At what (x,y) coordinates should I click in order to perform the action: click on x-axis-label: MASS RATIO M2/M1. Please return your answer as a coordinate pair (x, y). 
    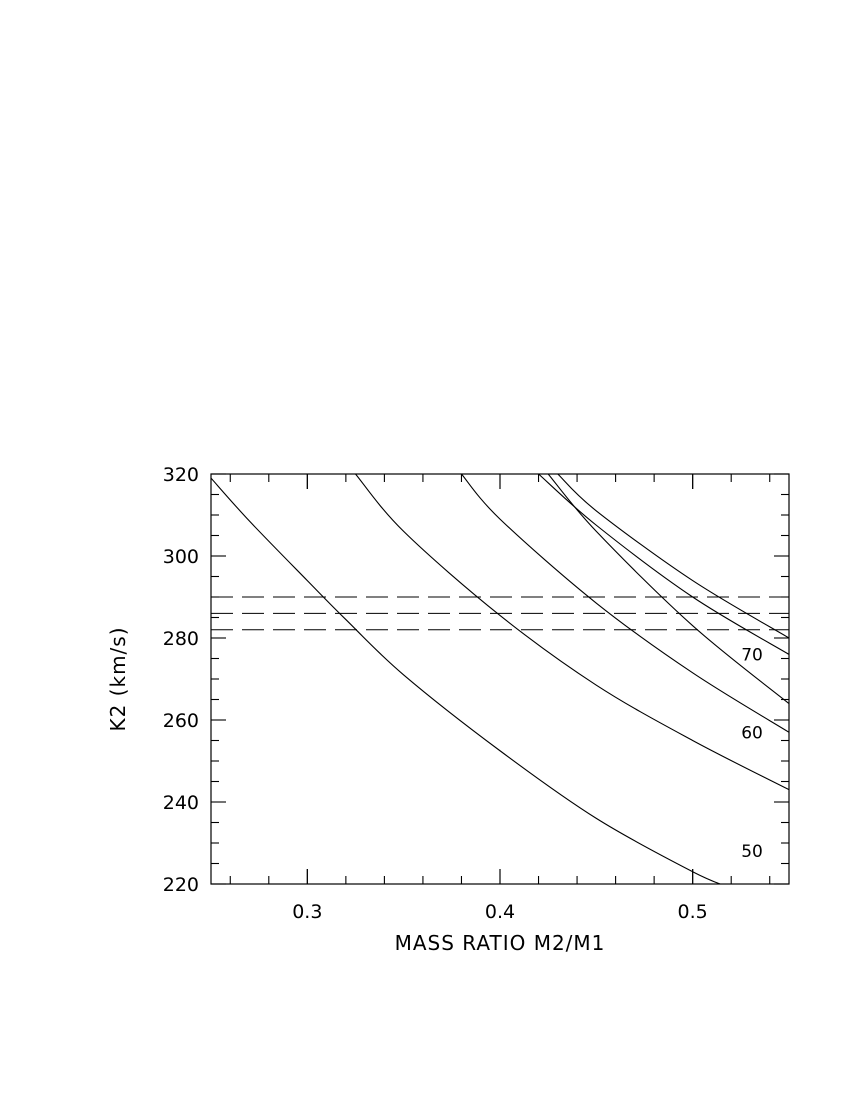
    Looking at the image, I should click on (500, 943).